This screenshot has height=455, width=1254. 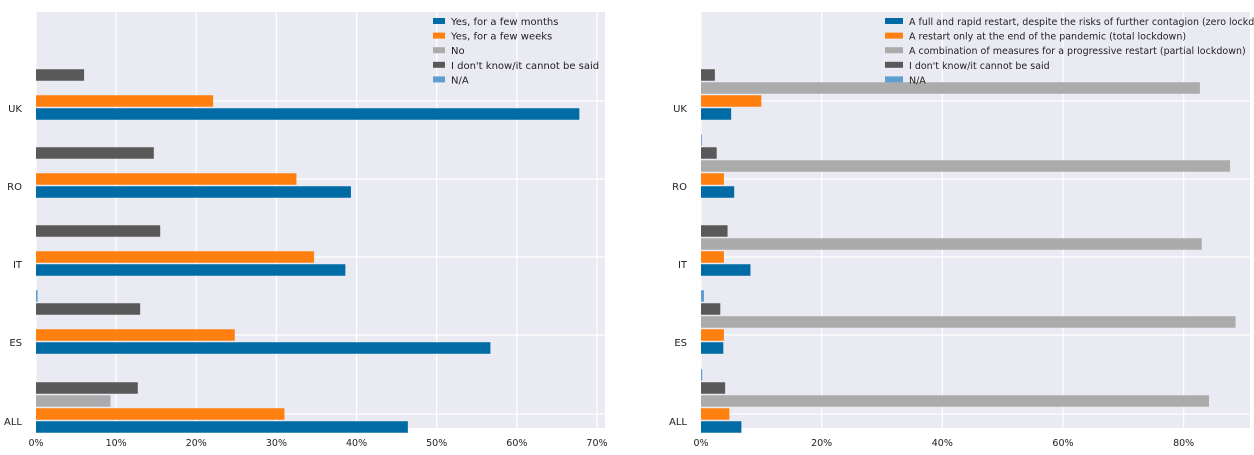 I want to click on x-tick-label: 50%, so click(x=436, y=443).